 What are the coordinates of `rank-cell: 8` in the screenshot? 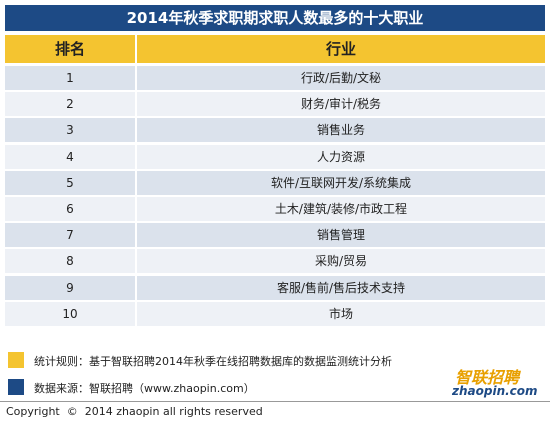 It's located at (70, 261).